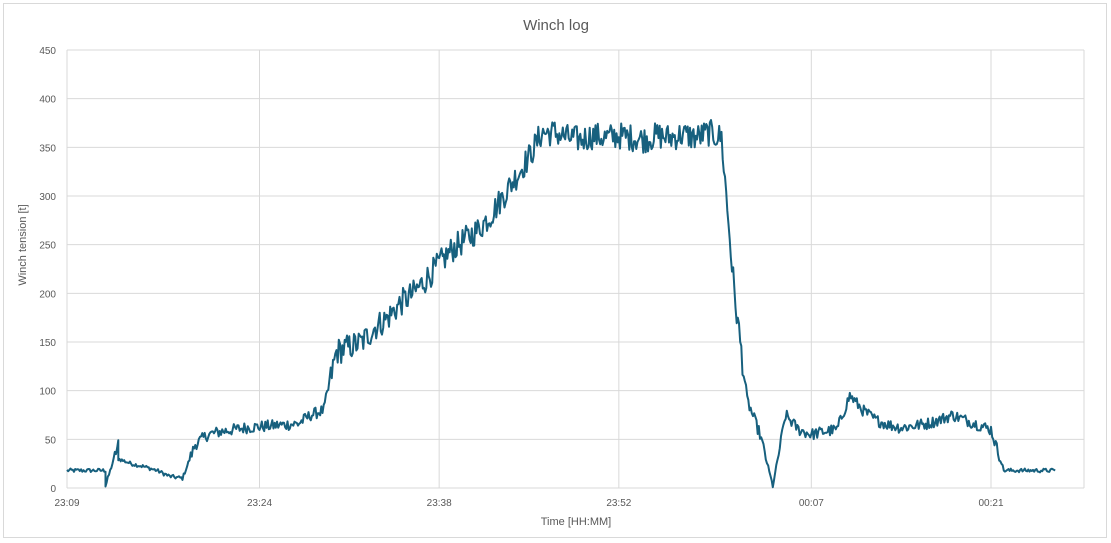  Describe the element at coordinates (51, 440) in the screenshot. I see `y-tick-label: 50` at that location.